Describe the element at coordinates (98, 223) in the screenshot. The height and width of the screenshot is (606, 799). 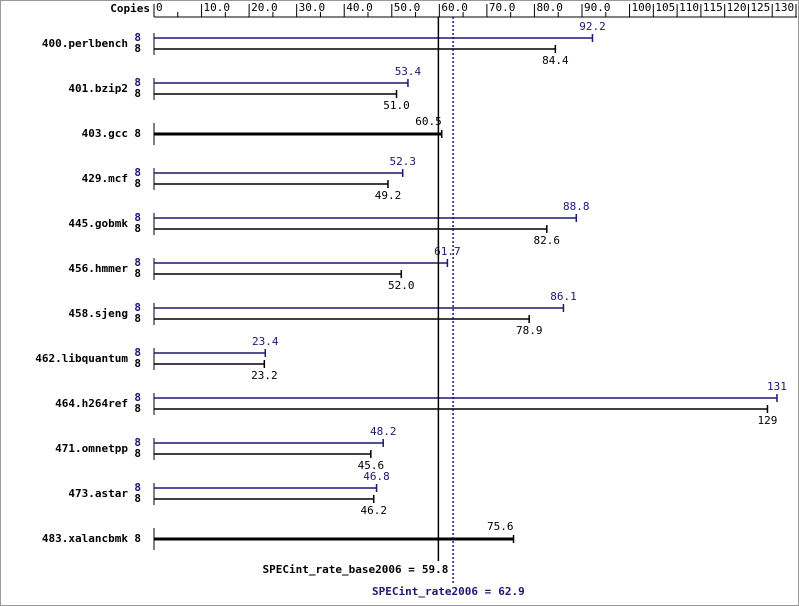
I see `category-label: 445.gobmk` at that location.